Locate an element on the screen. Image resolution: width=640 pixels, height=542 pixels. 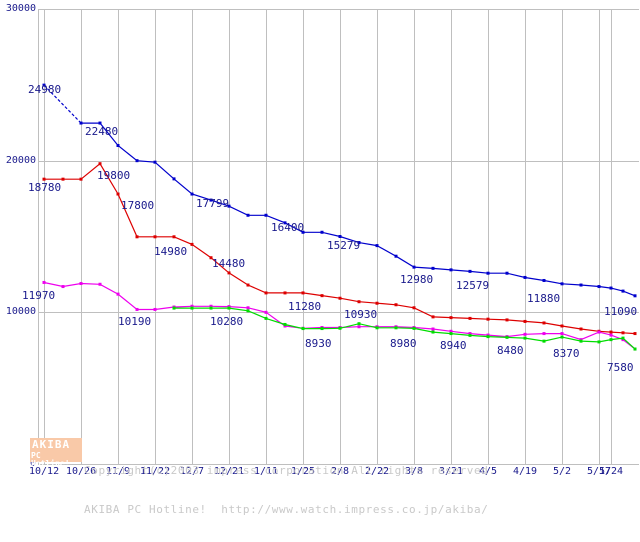
x-tick-label: 12/21 is located at coordinates (229, 471).